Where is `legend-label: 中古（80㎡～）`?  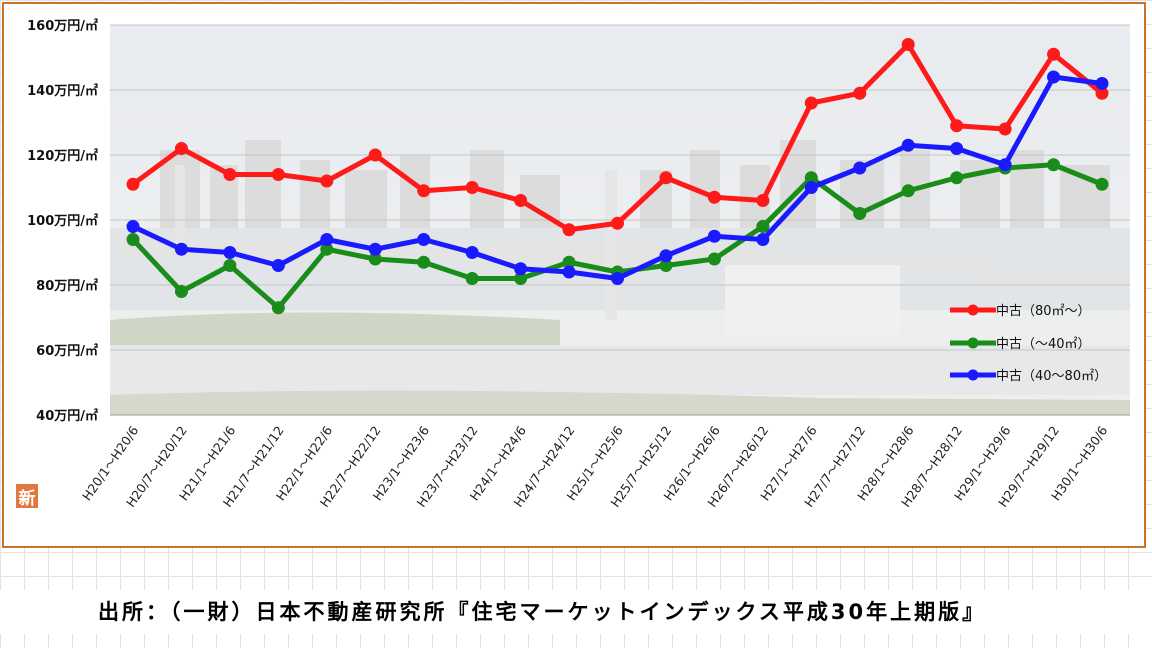 legend-label: 中古（80㎡～） is located at coordinates (1043, 311).